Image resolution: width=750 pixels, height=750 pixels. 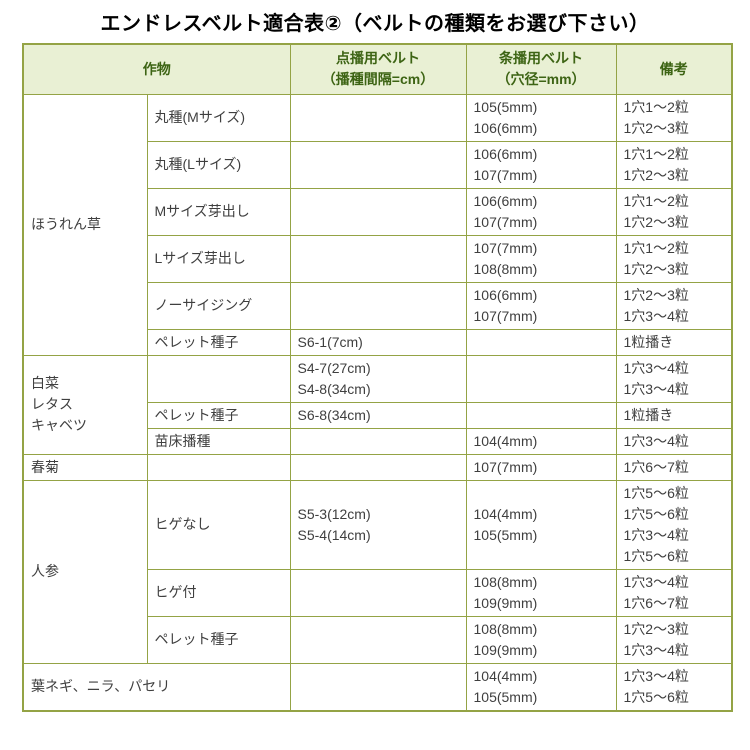 I want to click on crop-group-cell: 春菊, so click(x=85, y=467).